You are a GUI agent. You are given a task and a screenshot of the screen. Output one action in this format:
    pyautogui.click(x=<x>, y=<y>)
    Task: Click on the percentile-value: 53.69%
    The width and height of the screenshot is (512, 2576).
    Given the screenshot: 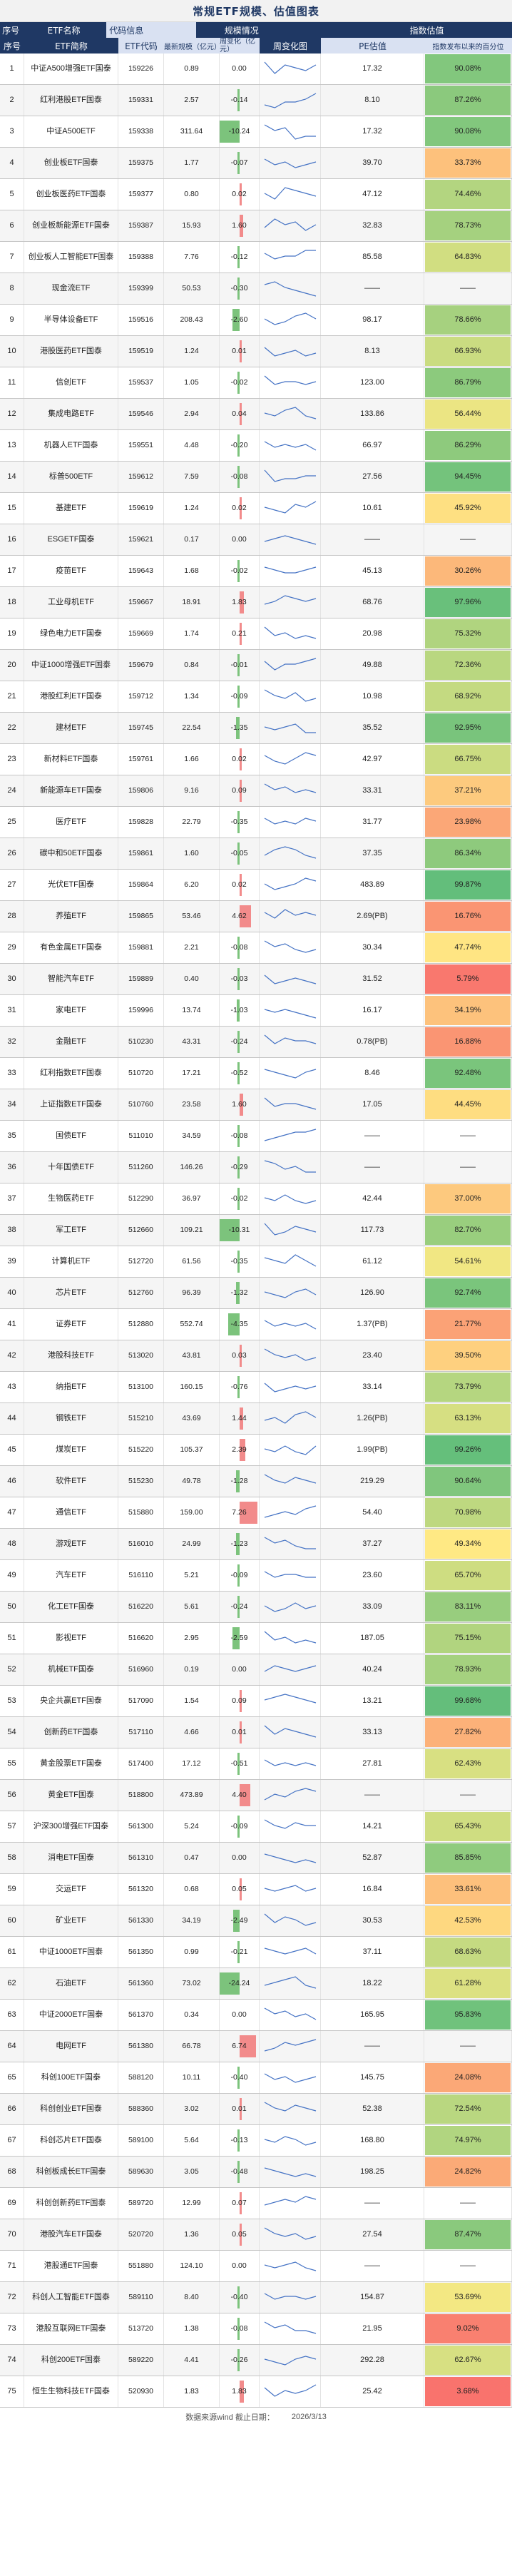 What is the action you would take?
    pyautogui.click(x=468, y=2297)
    